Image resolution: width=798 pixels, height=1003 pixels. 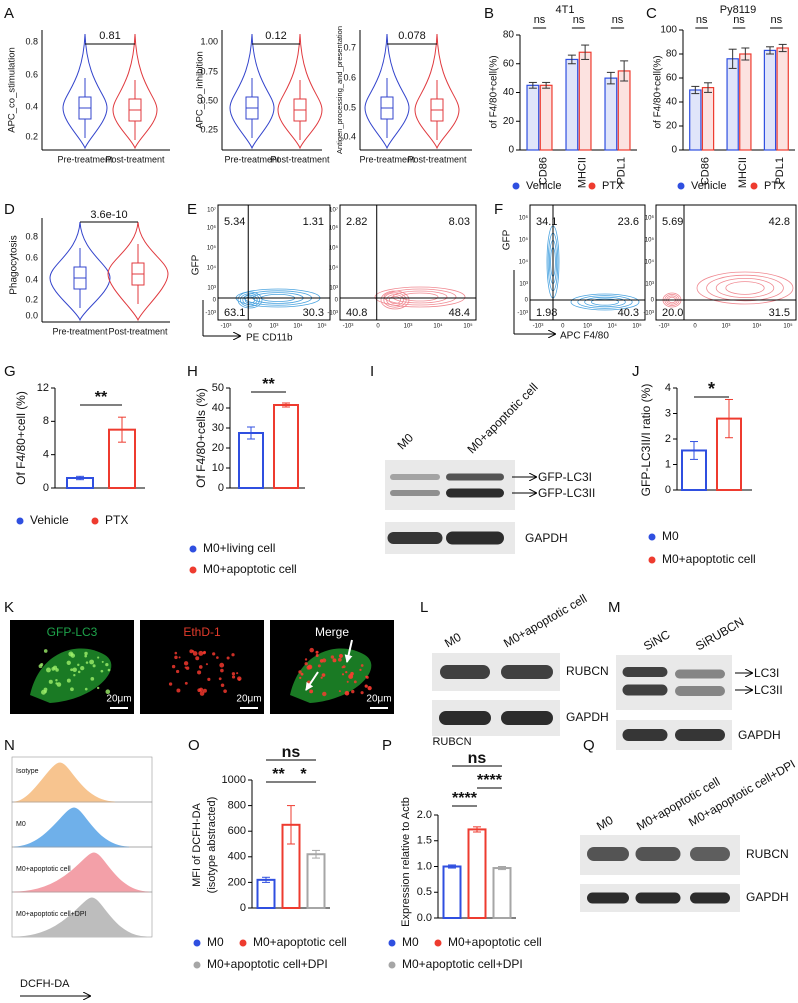 What do you see at coordinates (522, 314) in the screenshot?
I see `y-tick-label: -10³` at bounding box center [522, 314].